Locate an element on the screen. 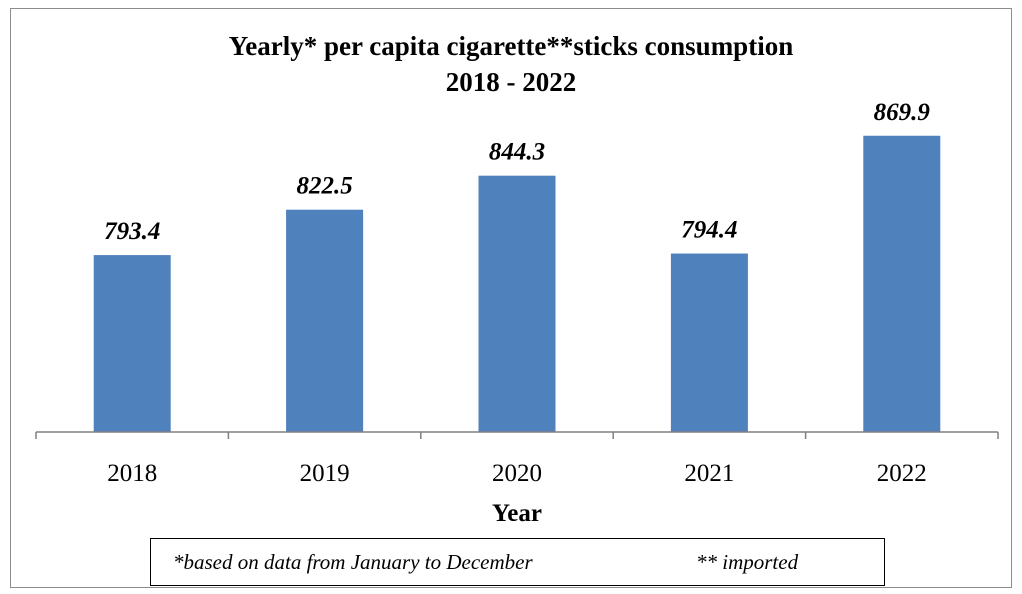 The width and height of the screenshot is (1022, 594). footnote-imported: ** imported is located at coordinates (747, 562).